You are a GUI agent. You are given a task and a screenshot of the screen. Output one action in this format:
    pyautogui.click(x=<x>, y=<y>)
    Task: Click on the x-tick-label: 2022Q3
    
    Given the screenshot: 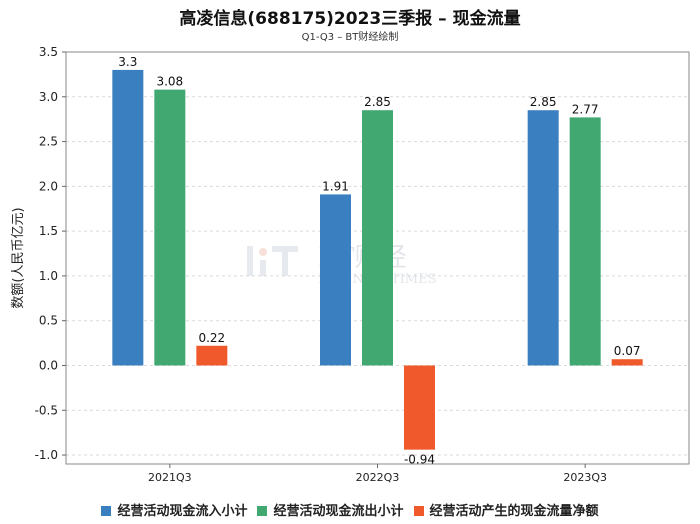 What is the action you would take?
    pyautogui.click(x=378, y=477)
    